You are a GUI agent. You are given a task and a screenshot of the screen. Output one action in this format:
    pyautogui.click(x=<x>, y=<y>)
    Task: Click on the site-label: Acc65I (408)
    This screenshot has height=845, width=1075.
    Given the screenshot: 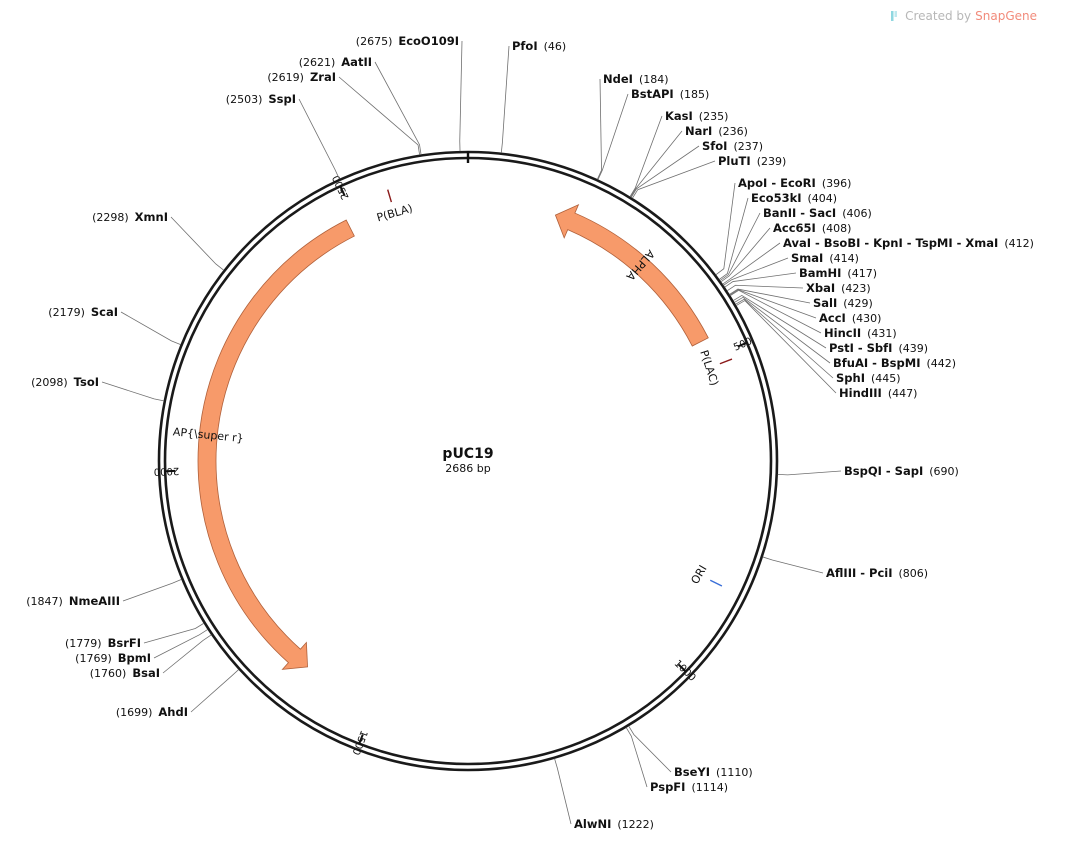 What is the action you would take?
    pyautogui.click(x=812, y=228)
    